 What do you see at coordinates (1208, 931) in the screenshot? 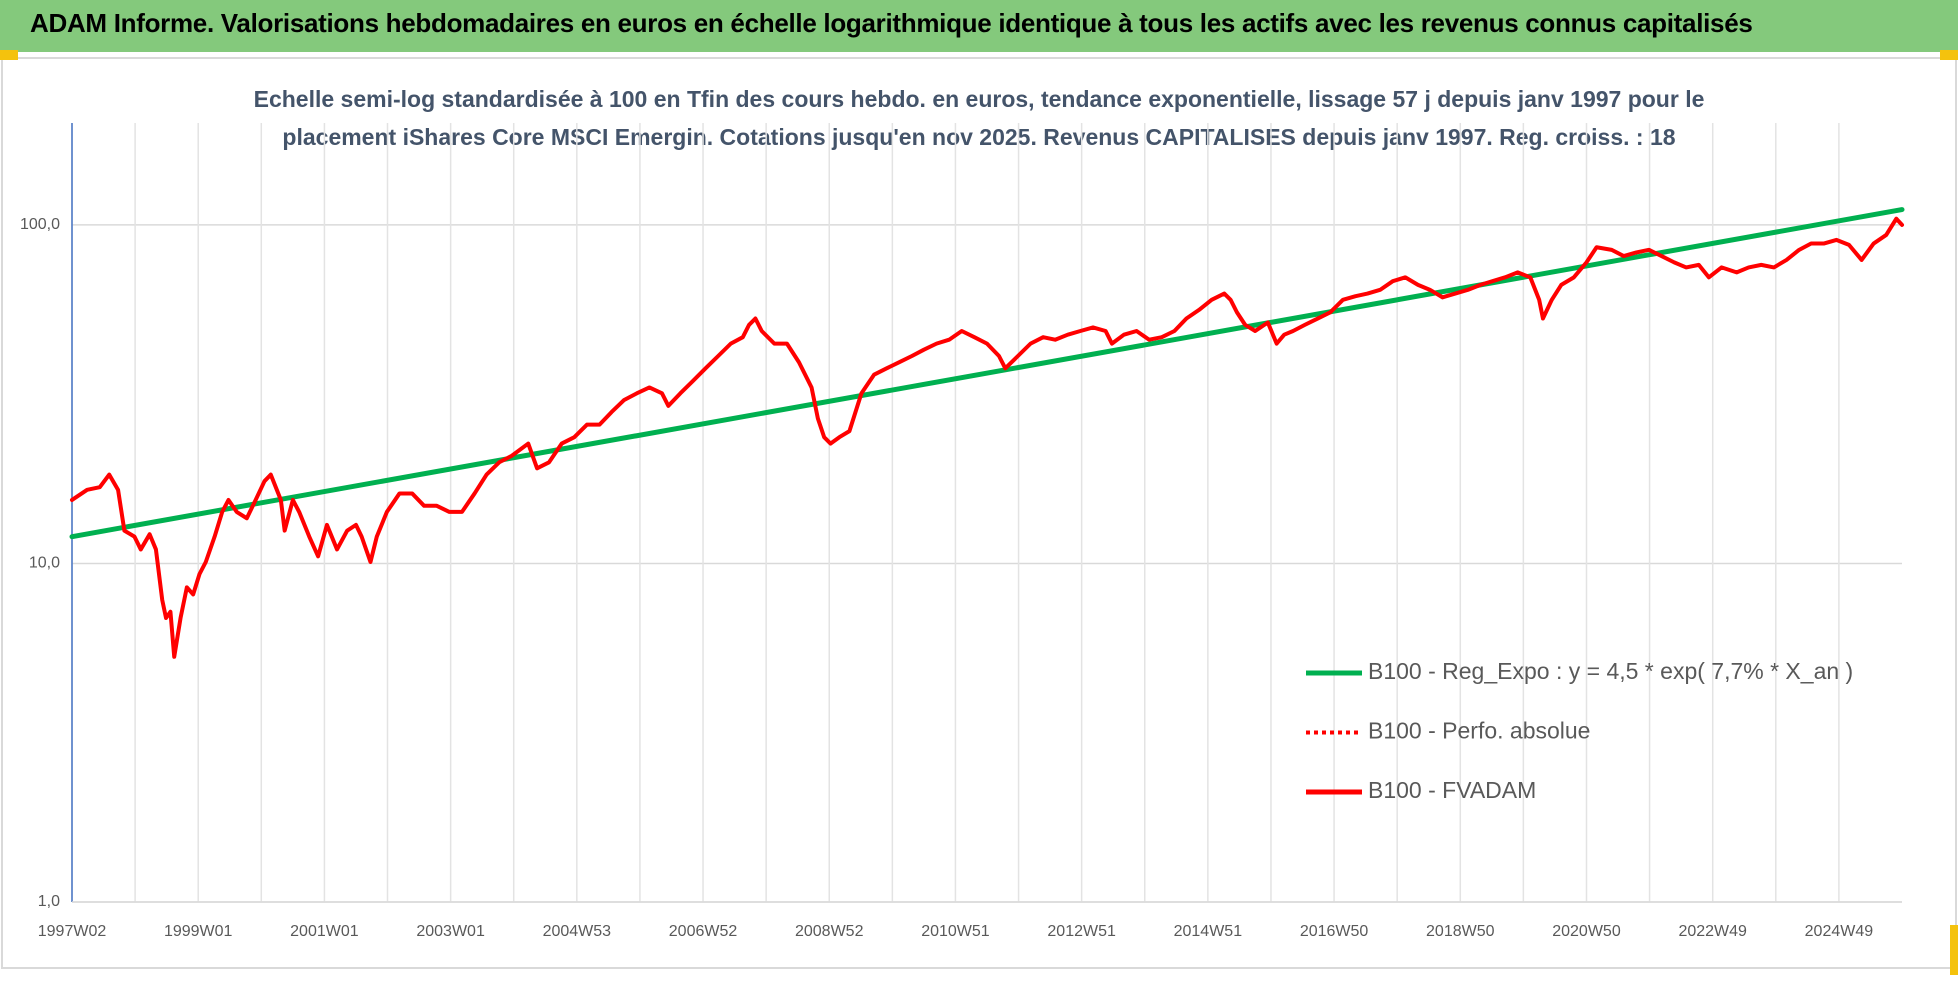
I see `x-tick-label: 2014W51` at bounding box center [1208, 931].